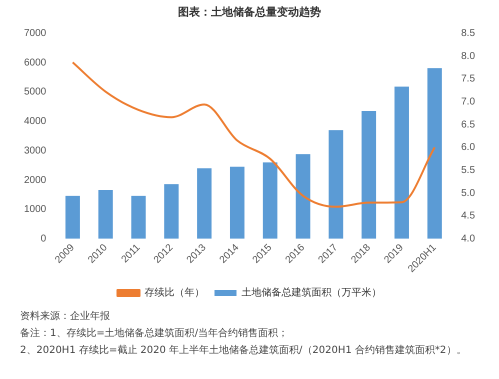  Describe the element at coordinates (174, 292) in the screenshot. I see `legend-label: 存续比（年）` at that location.